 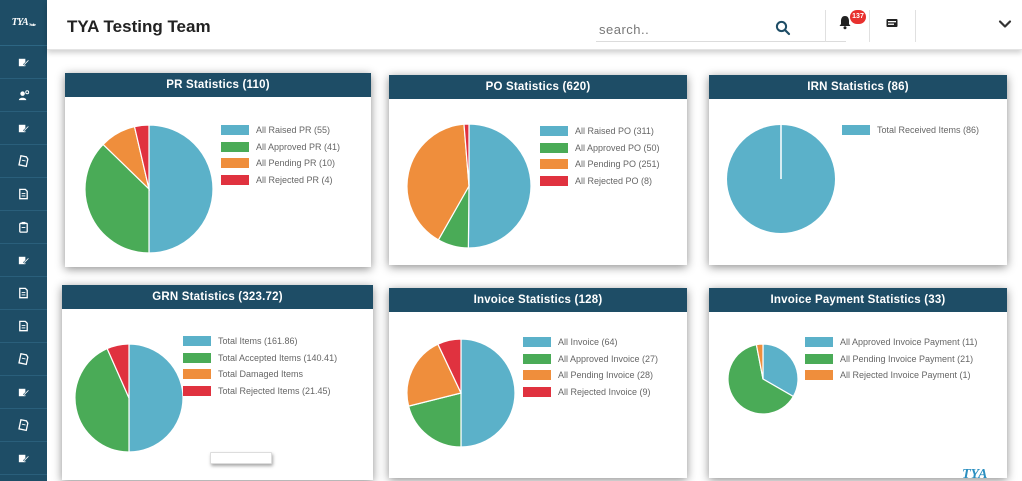 I want to click on legend-label: All Rejected PR (4), so click(x=294, y=179).